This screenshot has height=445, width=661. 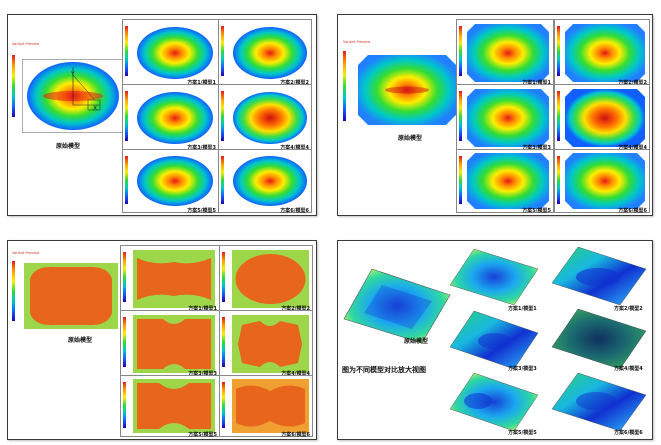 I want to click on main-deformed-plate, so click(x=397, y=306).